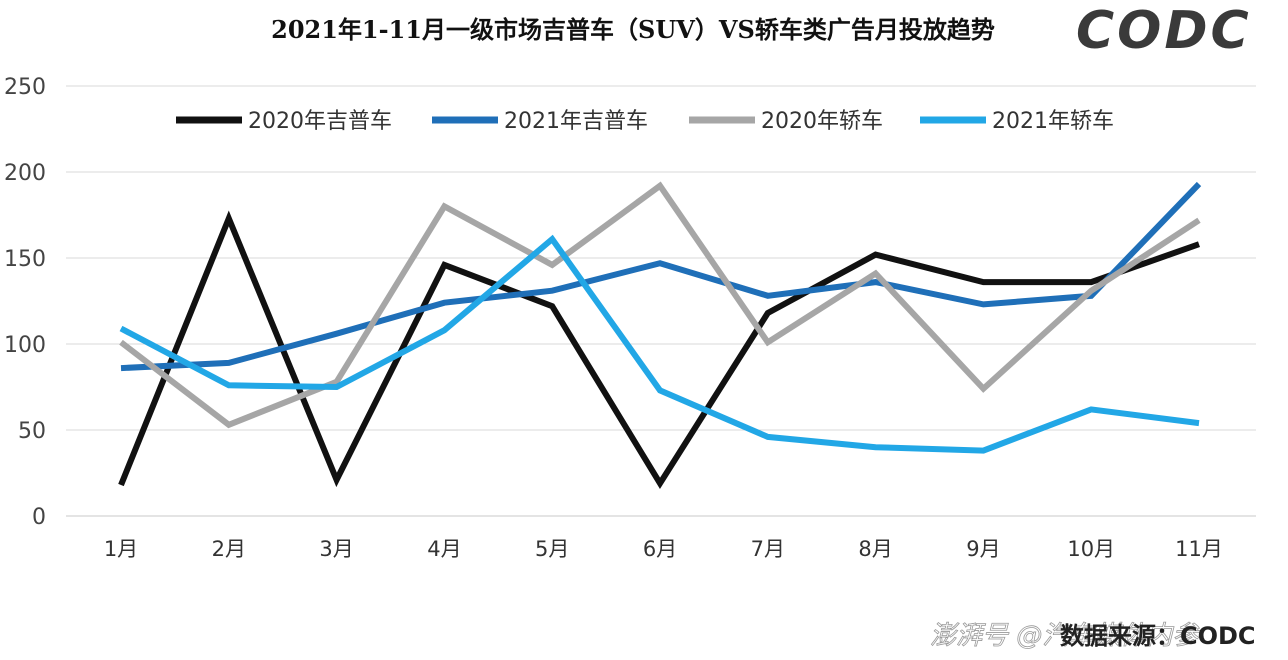 The height and width of the screenshot is (660, 1288). What do you see at coordinates (25, 173) in the screenshot?
I see `y-tick-label: 200` at bounding box center [25, 173].